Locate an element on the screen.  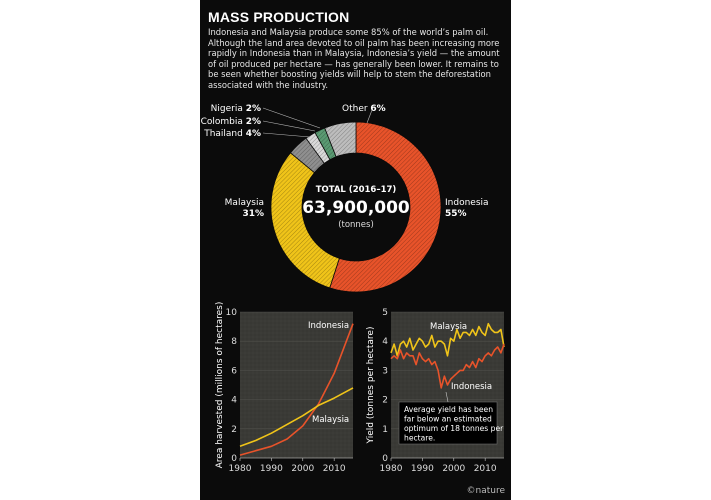
donut-label-name-thailand: Thailand is located at coordinates (224, 134).